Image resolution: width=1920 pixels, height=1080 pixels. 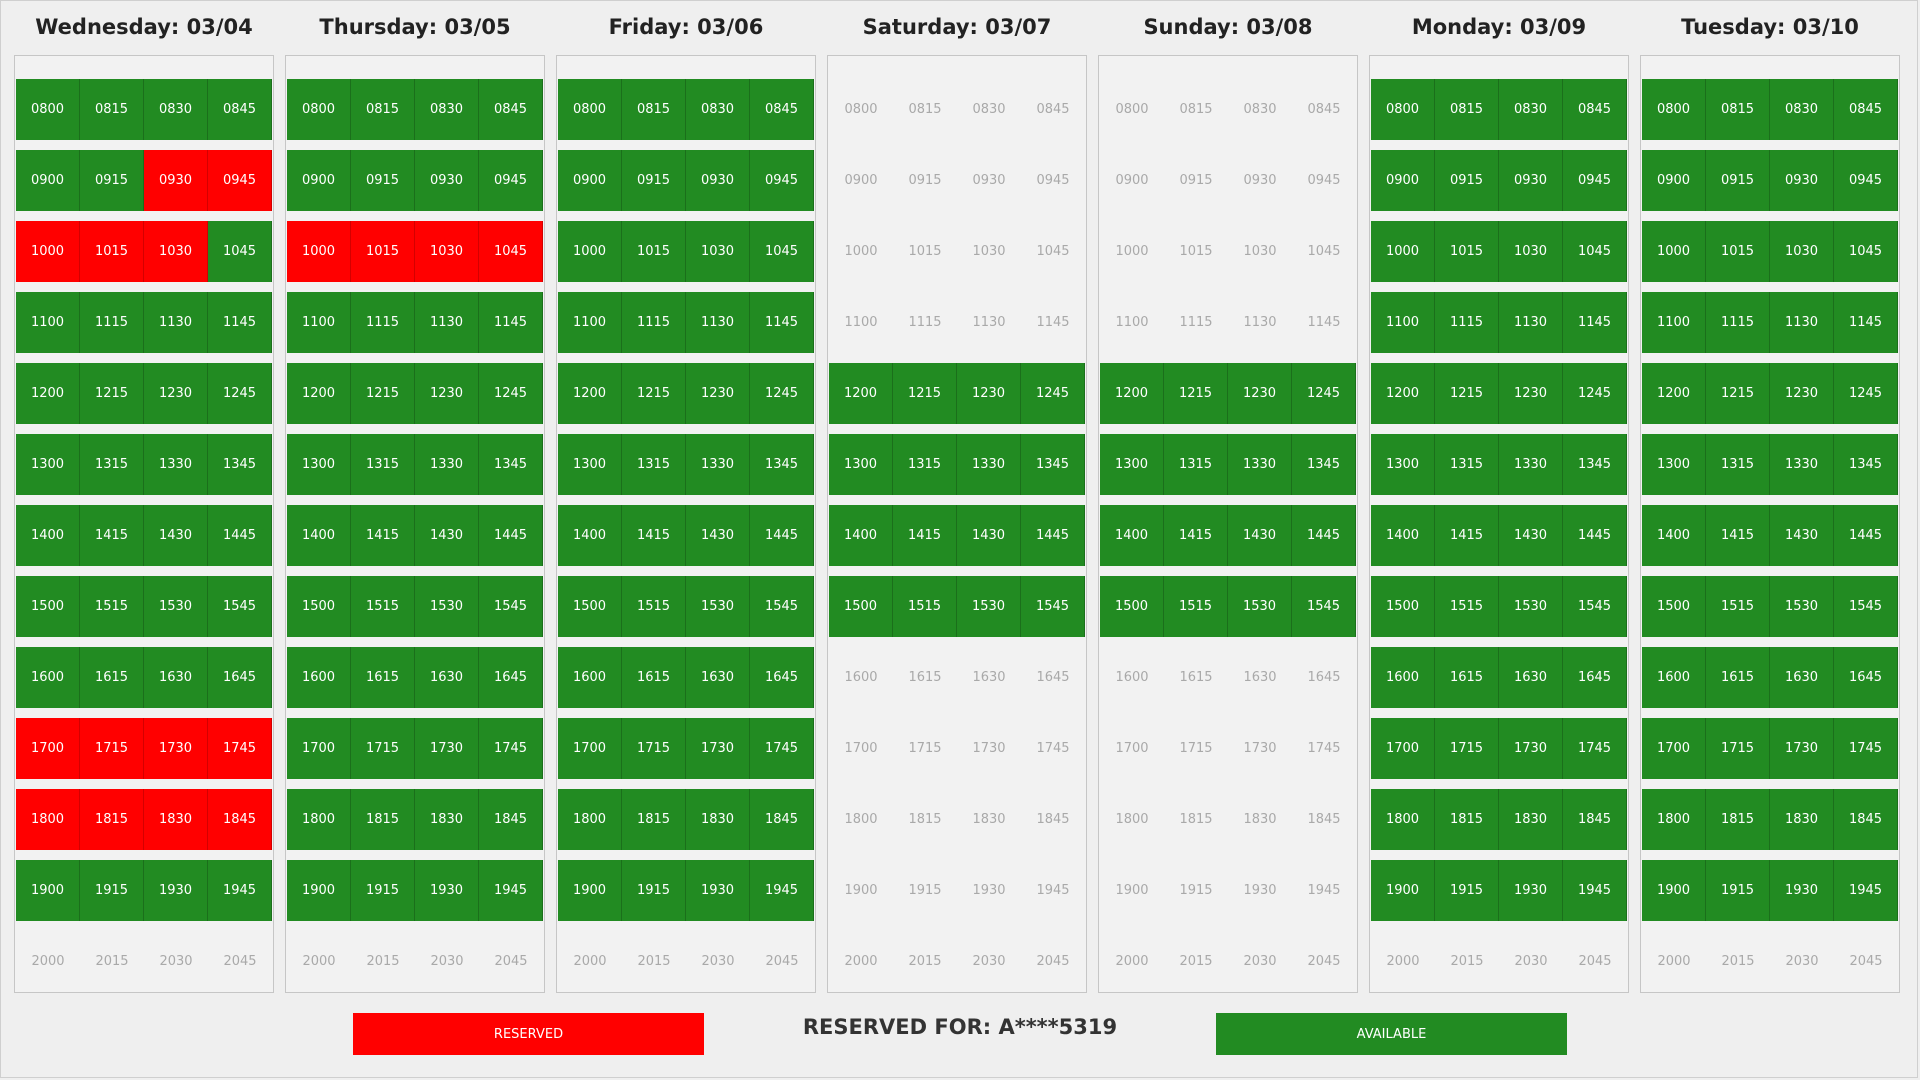 What do you see at coordinates (447, 748) in the screenshot?
I see `time-slot-available: 1730` at bounding box center [447, 748].